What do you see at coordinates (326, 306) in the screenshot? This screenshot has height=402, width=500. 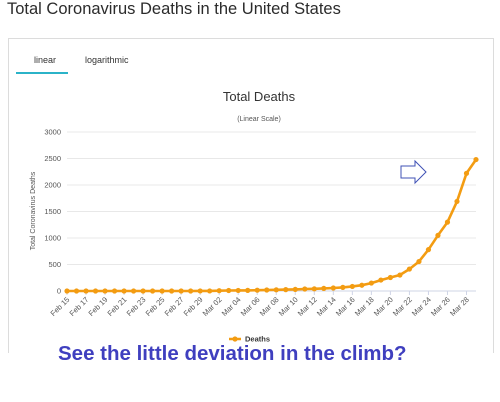 I see `x-tick-label: Mar 14` at bounding box center [326, 306].